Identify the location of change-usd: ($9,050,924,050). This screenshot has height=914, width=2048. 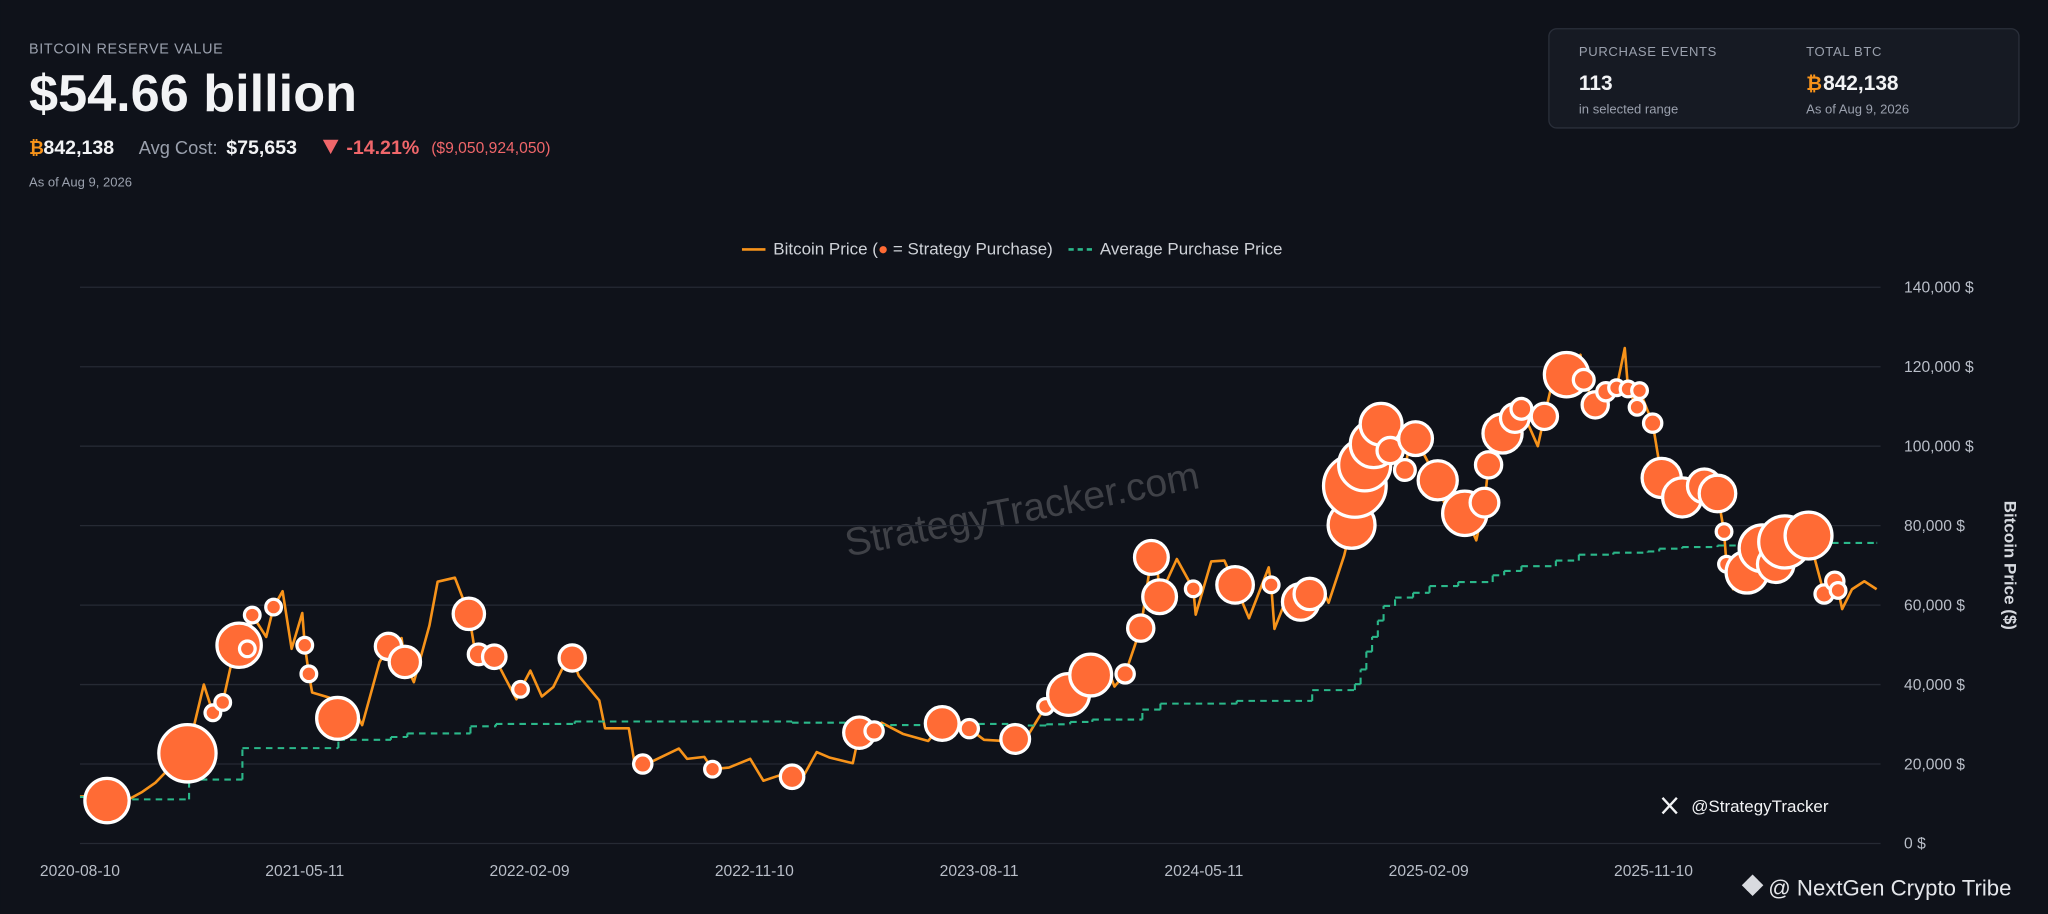
(490, 148).